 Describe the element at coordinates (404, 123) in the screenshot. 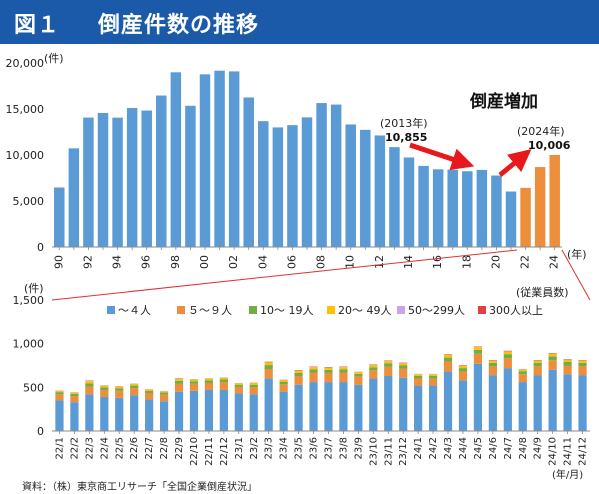

I see `label-2013-year: (2013年)` at that location.